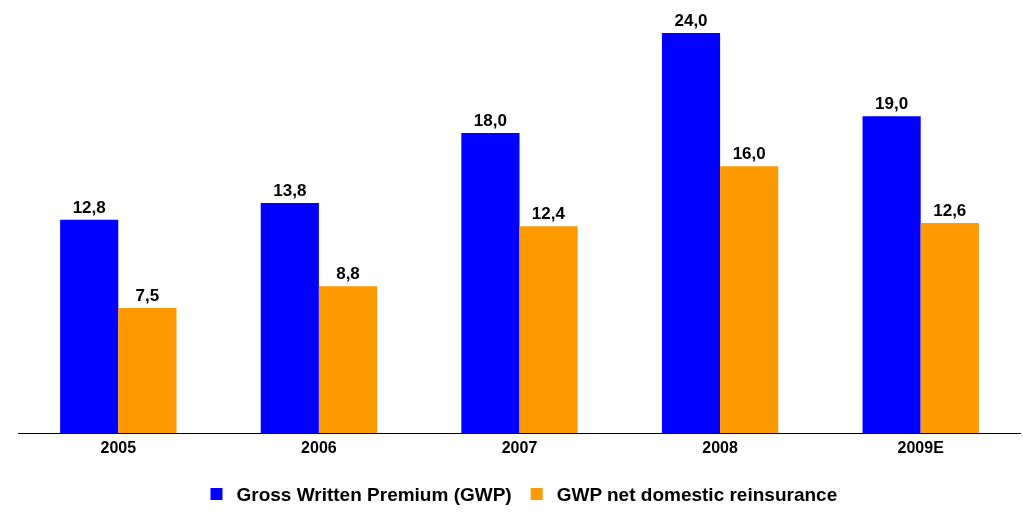 The width and height of the screenshot is (1023, 515). What do you see at coordinates (697, 495) in the screenshot?
I see `legend-label: GWP net domestic reinsurance` at bounding box center [697, 495].